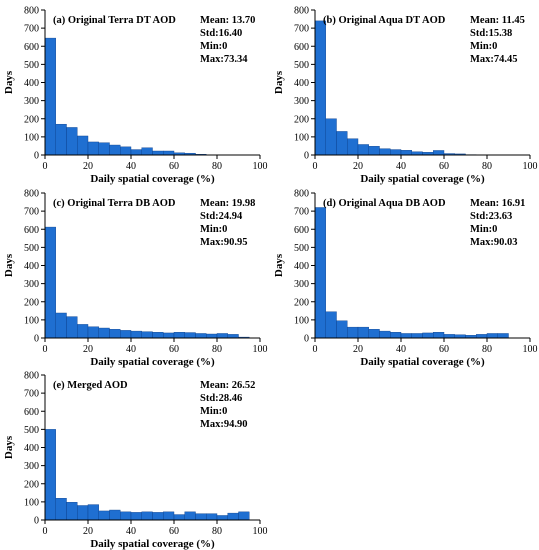  What do you see at coordinates (31, 29) in the screenshot?
I see `y-tick-label: 700` at bounding box center [31, 29].